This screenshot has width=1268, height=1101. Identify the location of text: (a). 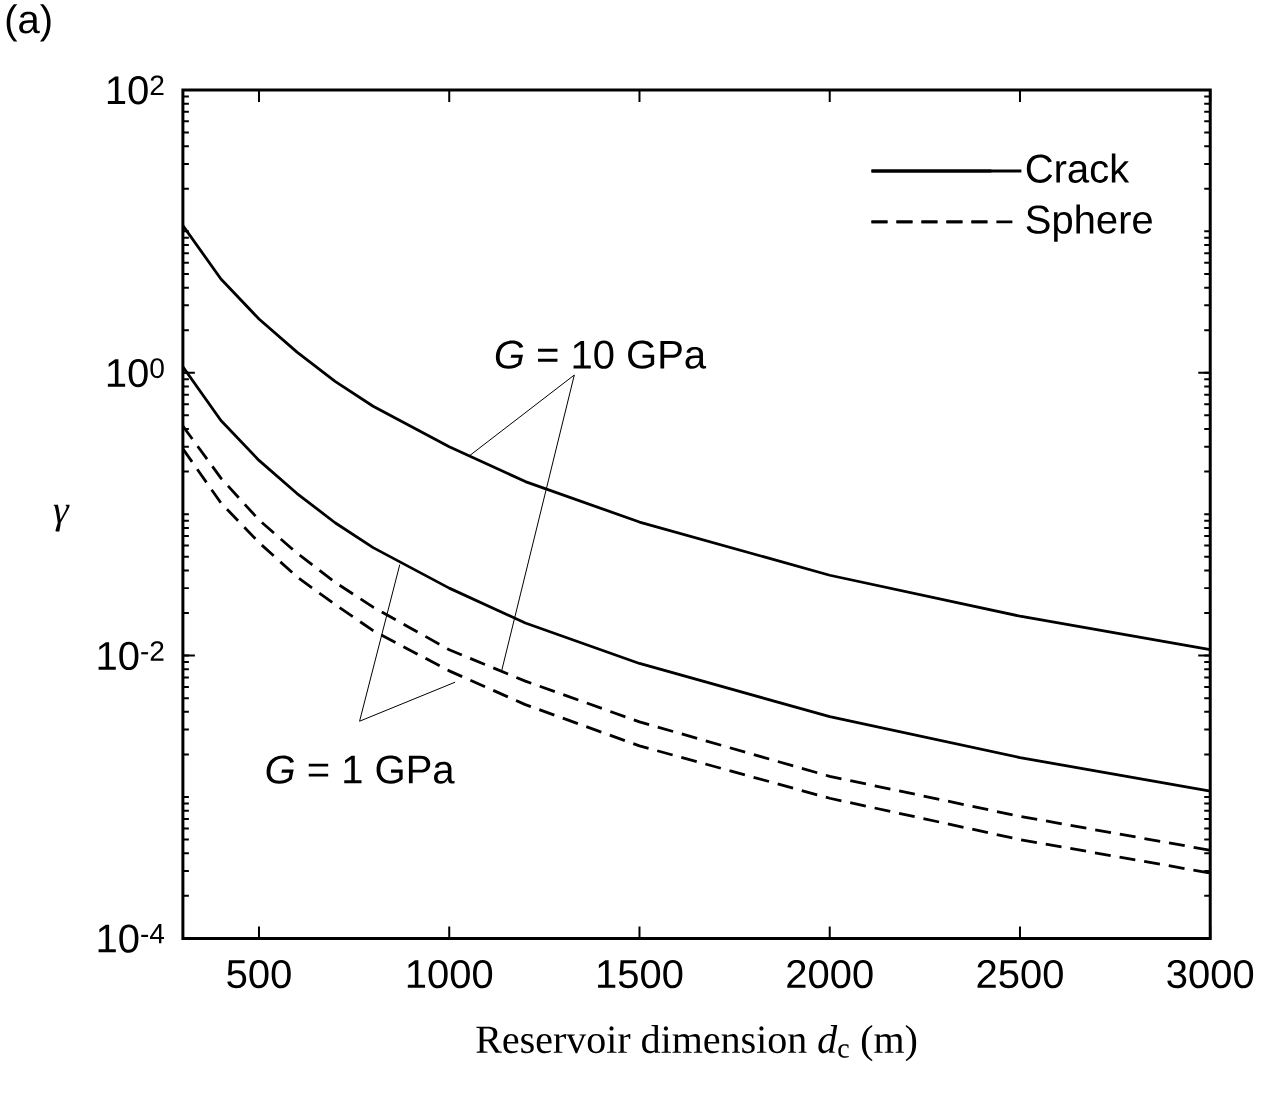
(28, 23).